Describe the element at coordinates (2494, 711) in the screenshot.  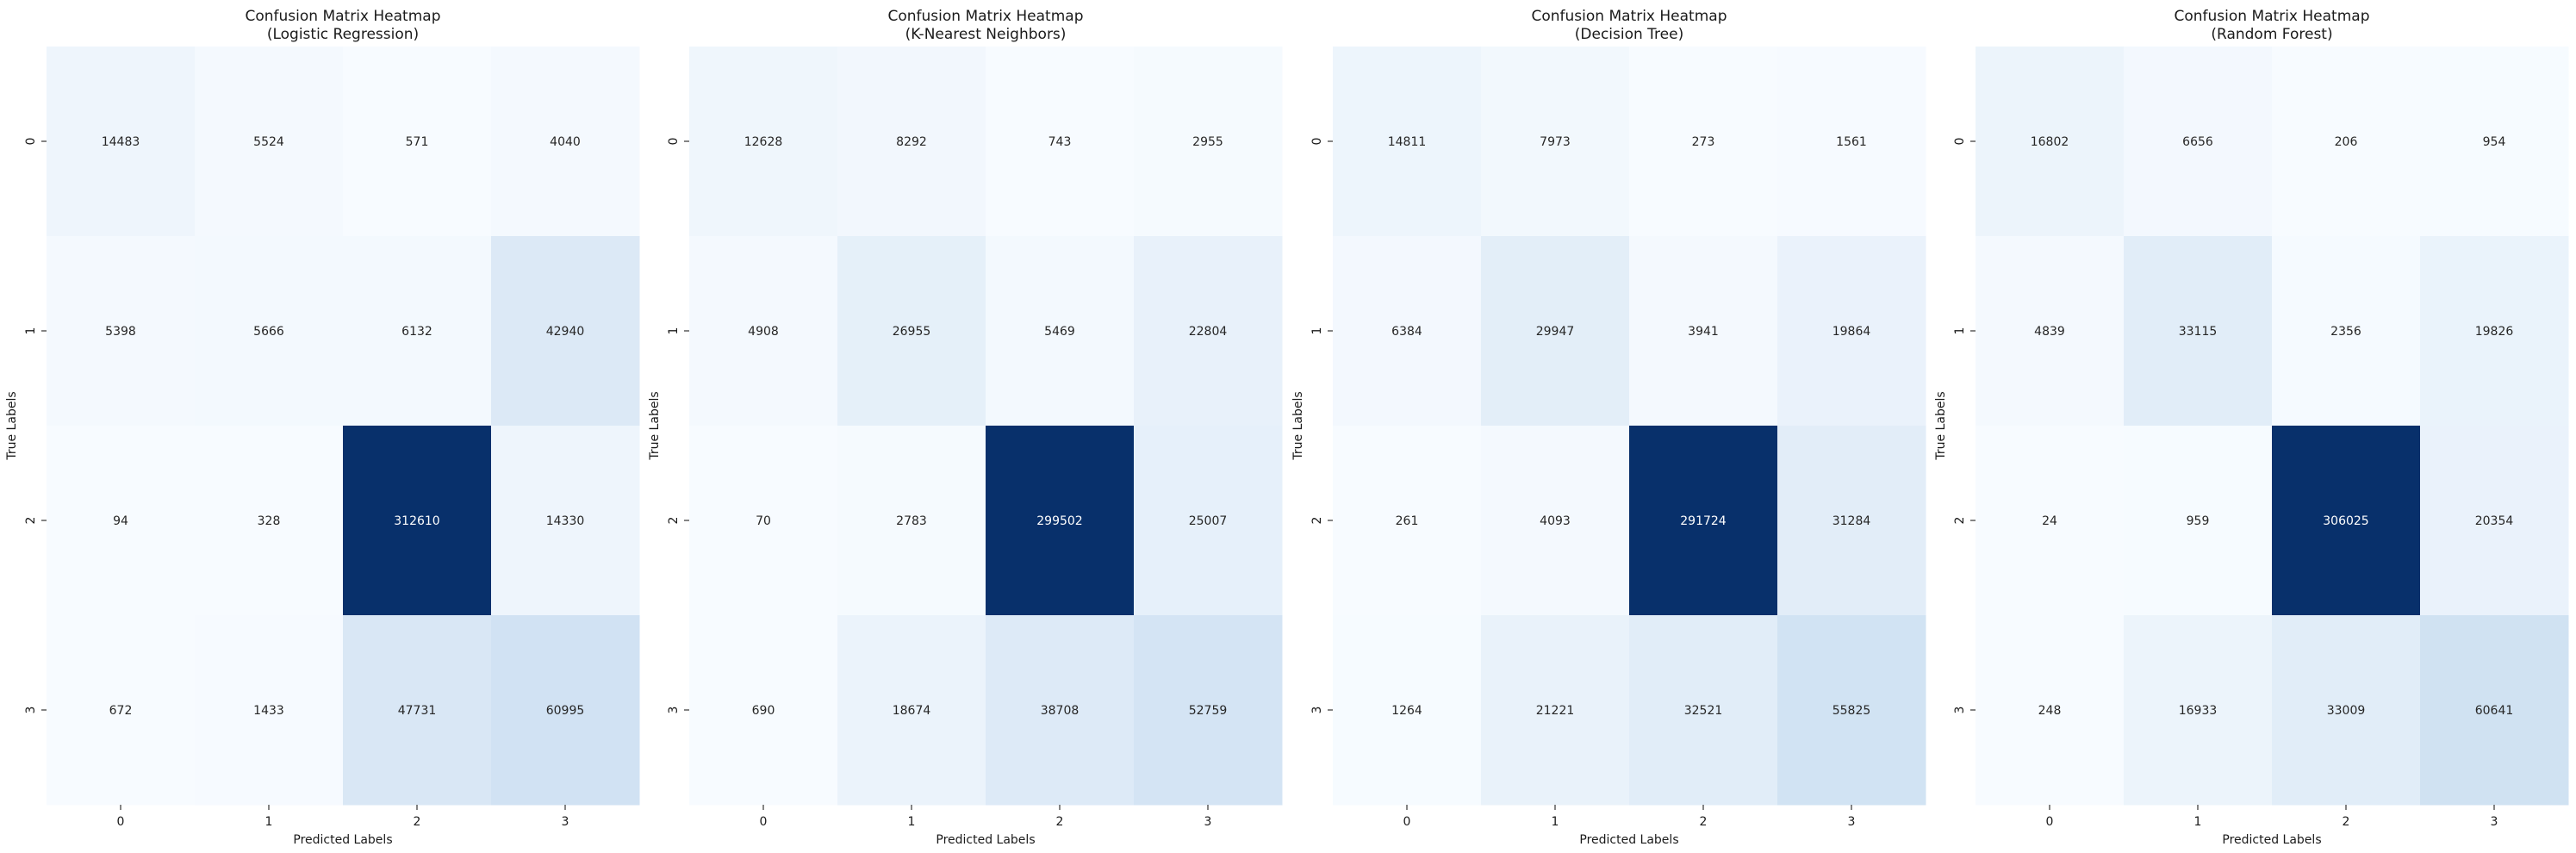
I see `cell-value-label: 60641` at that location.